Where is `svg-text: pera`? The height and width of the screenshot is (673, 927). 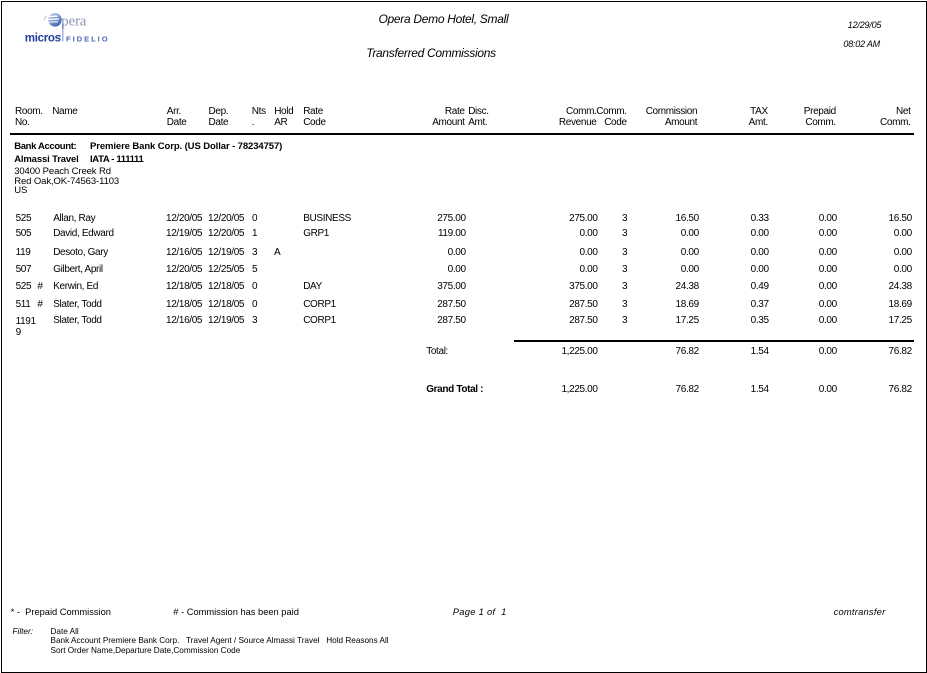 svg-text: pera is located at coordinates (74, 21).